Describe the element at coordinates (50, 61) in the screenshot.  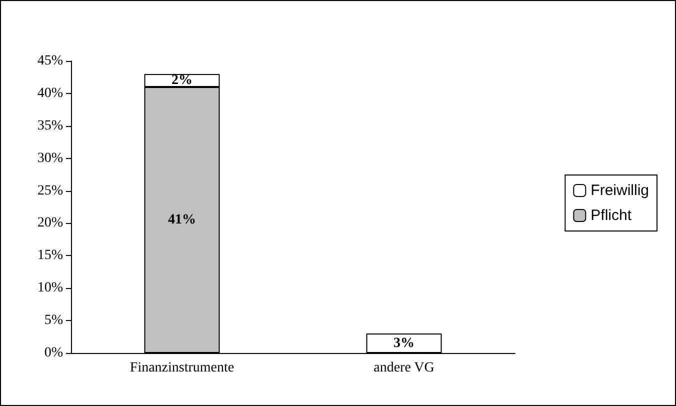
I see `y-tick-label: 45%` at that location.